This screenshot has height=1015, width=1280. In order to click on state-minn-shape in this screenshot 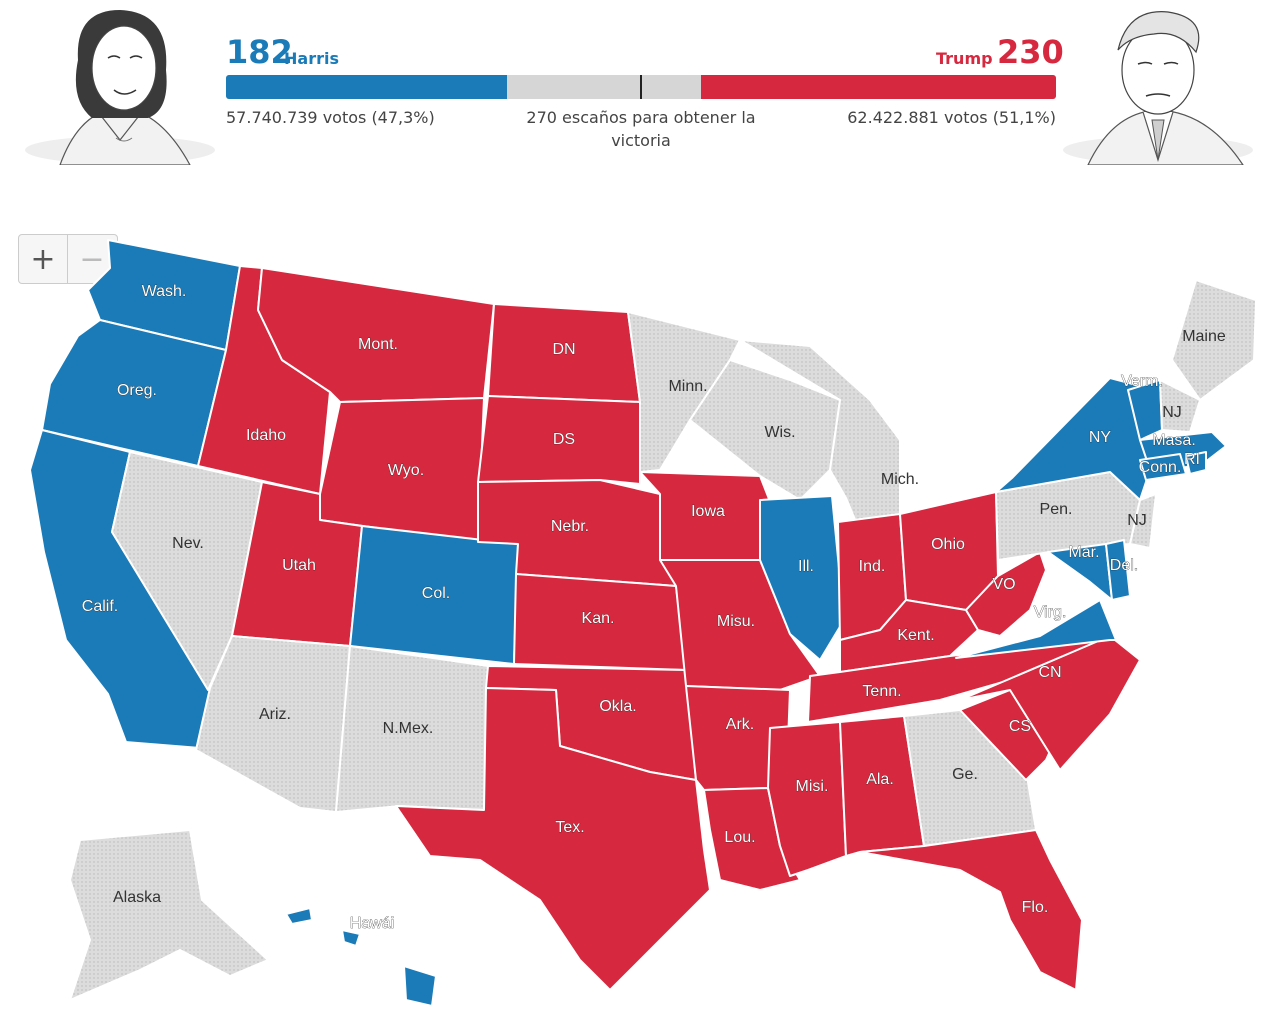, I will do `click(684, 392)`.